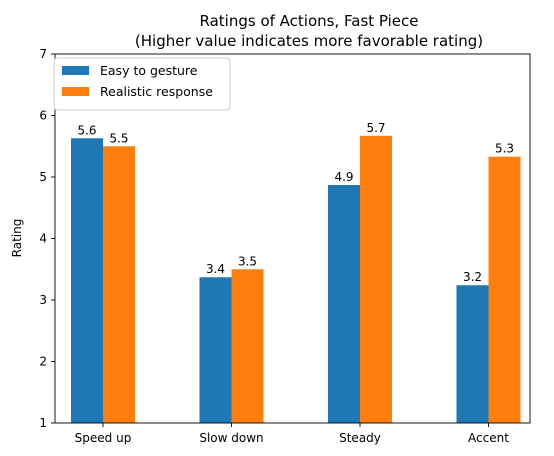  What do you see at coordinates (375, 128) in the screenshot?
I see `bar-value-label: 5.7` at bounding box center [375, 128].